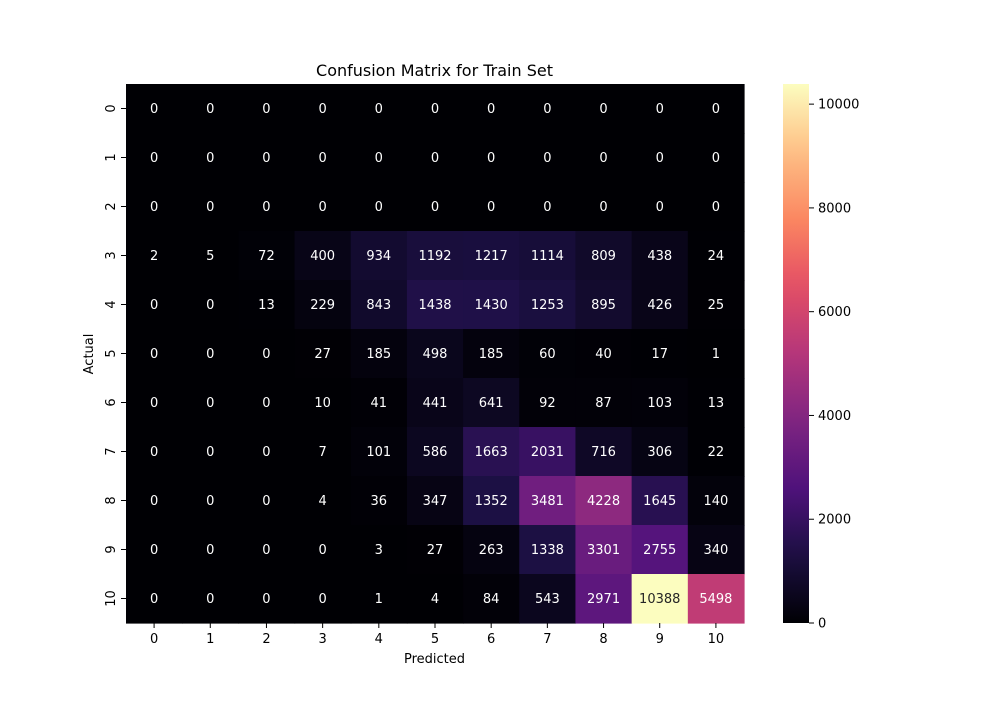 This screenshot has height=704, width=1000. Describe the element at coordinates (111, 304) in the screenshot. I see `y-tick-label: 4` at that location.